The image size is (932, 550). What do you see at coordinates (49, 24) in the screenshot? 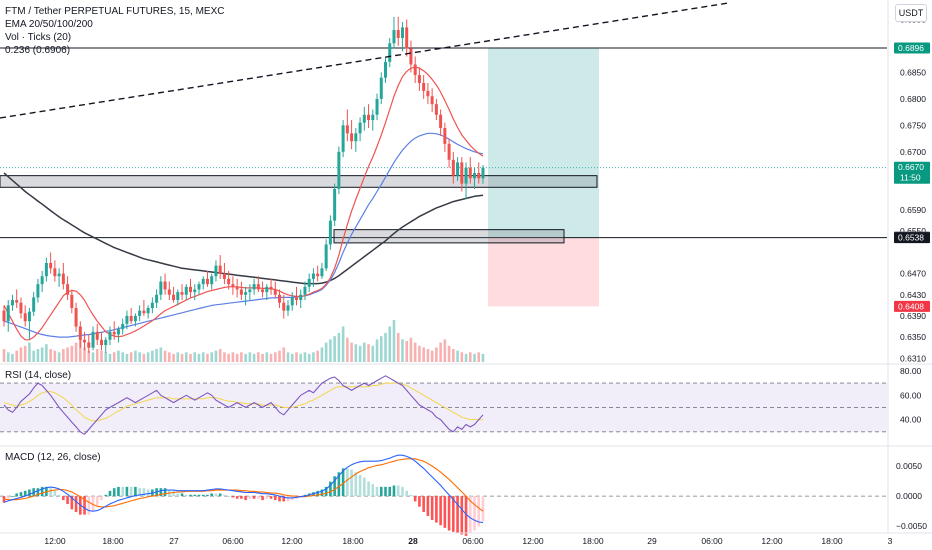
I see `ema-legend: EMA 20/50/100/200` at bounding box center [49, 24].